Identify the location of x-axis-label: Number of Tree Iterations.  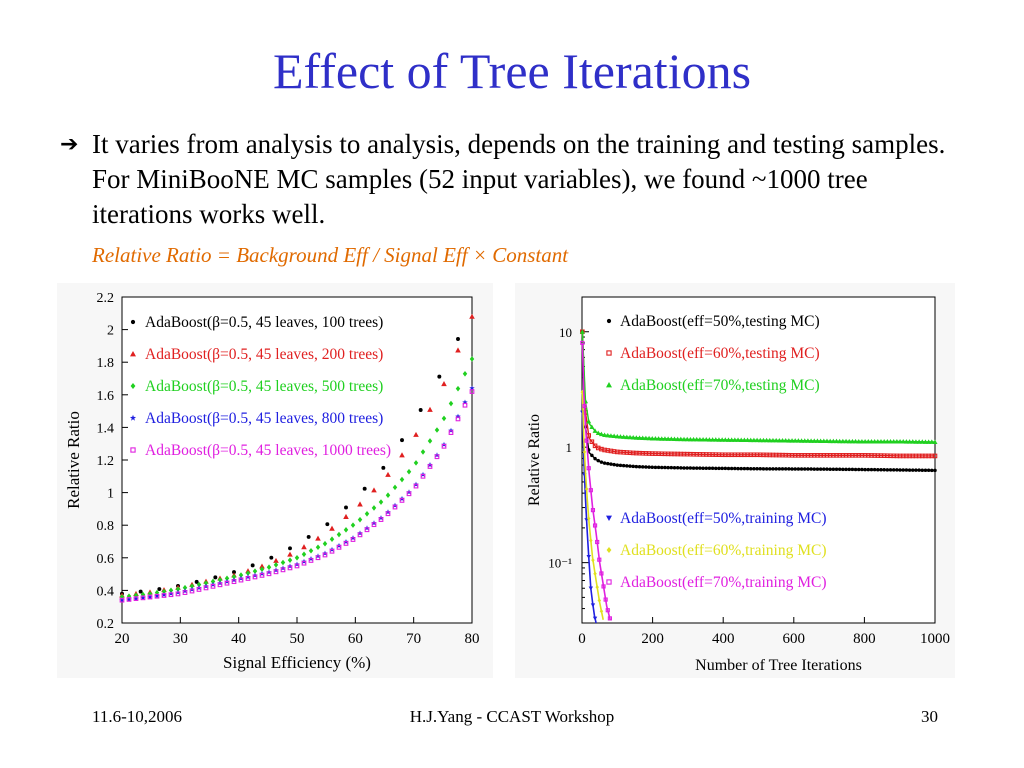
(778, 665).